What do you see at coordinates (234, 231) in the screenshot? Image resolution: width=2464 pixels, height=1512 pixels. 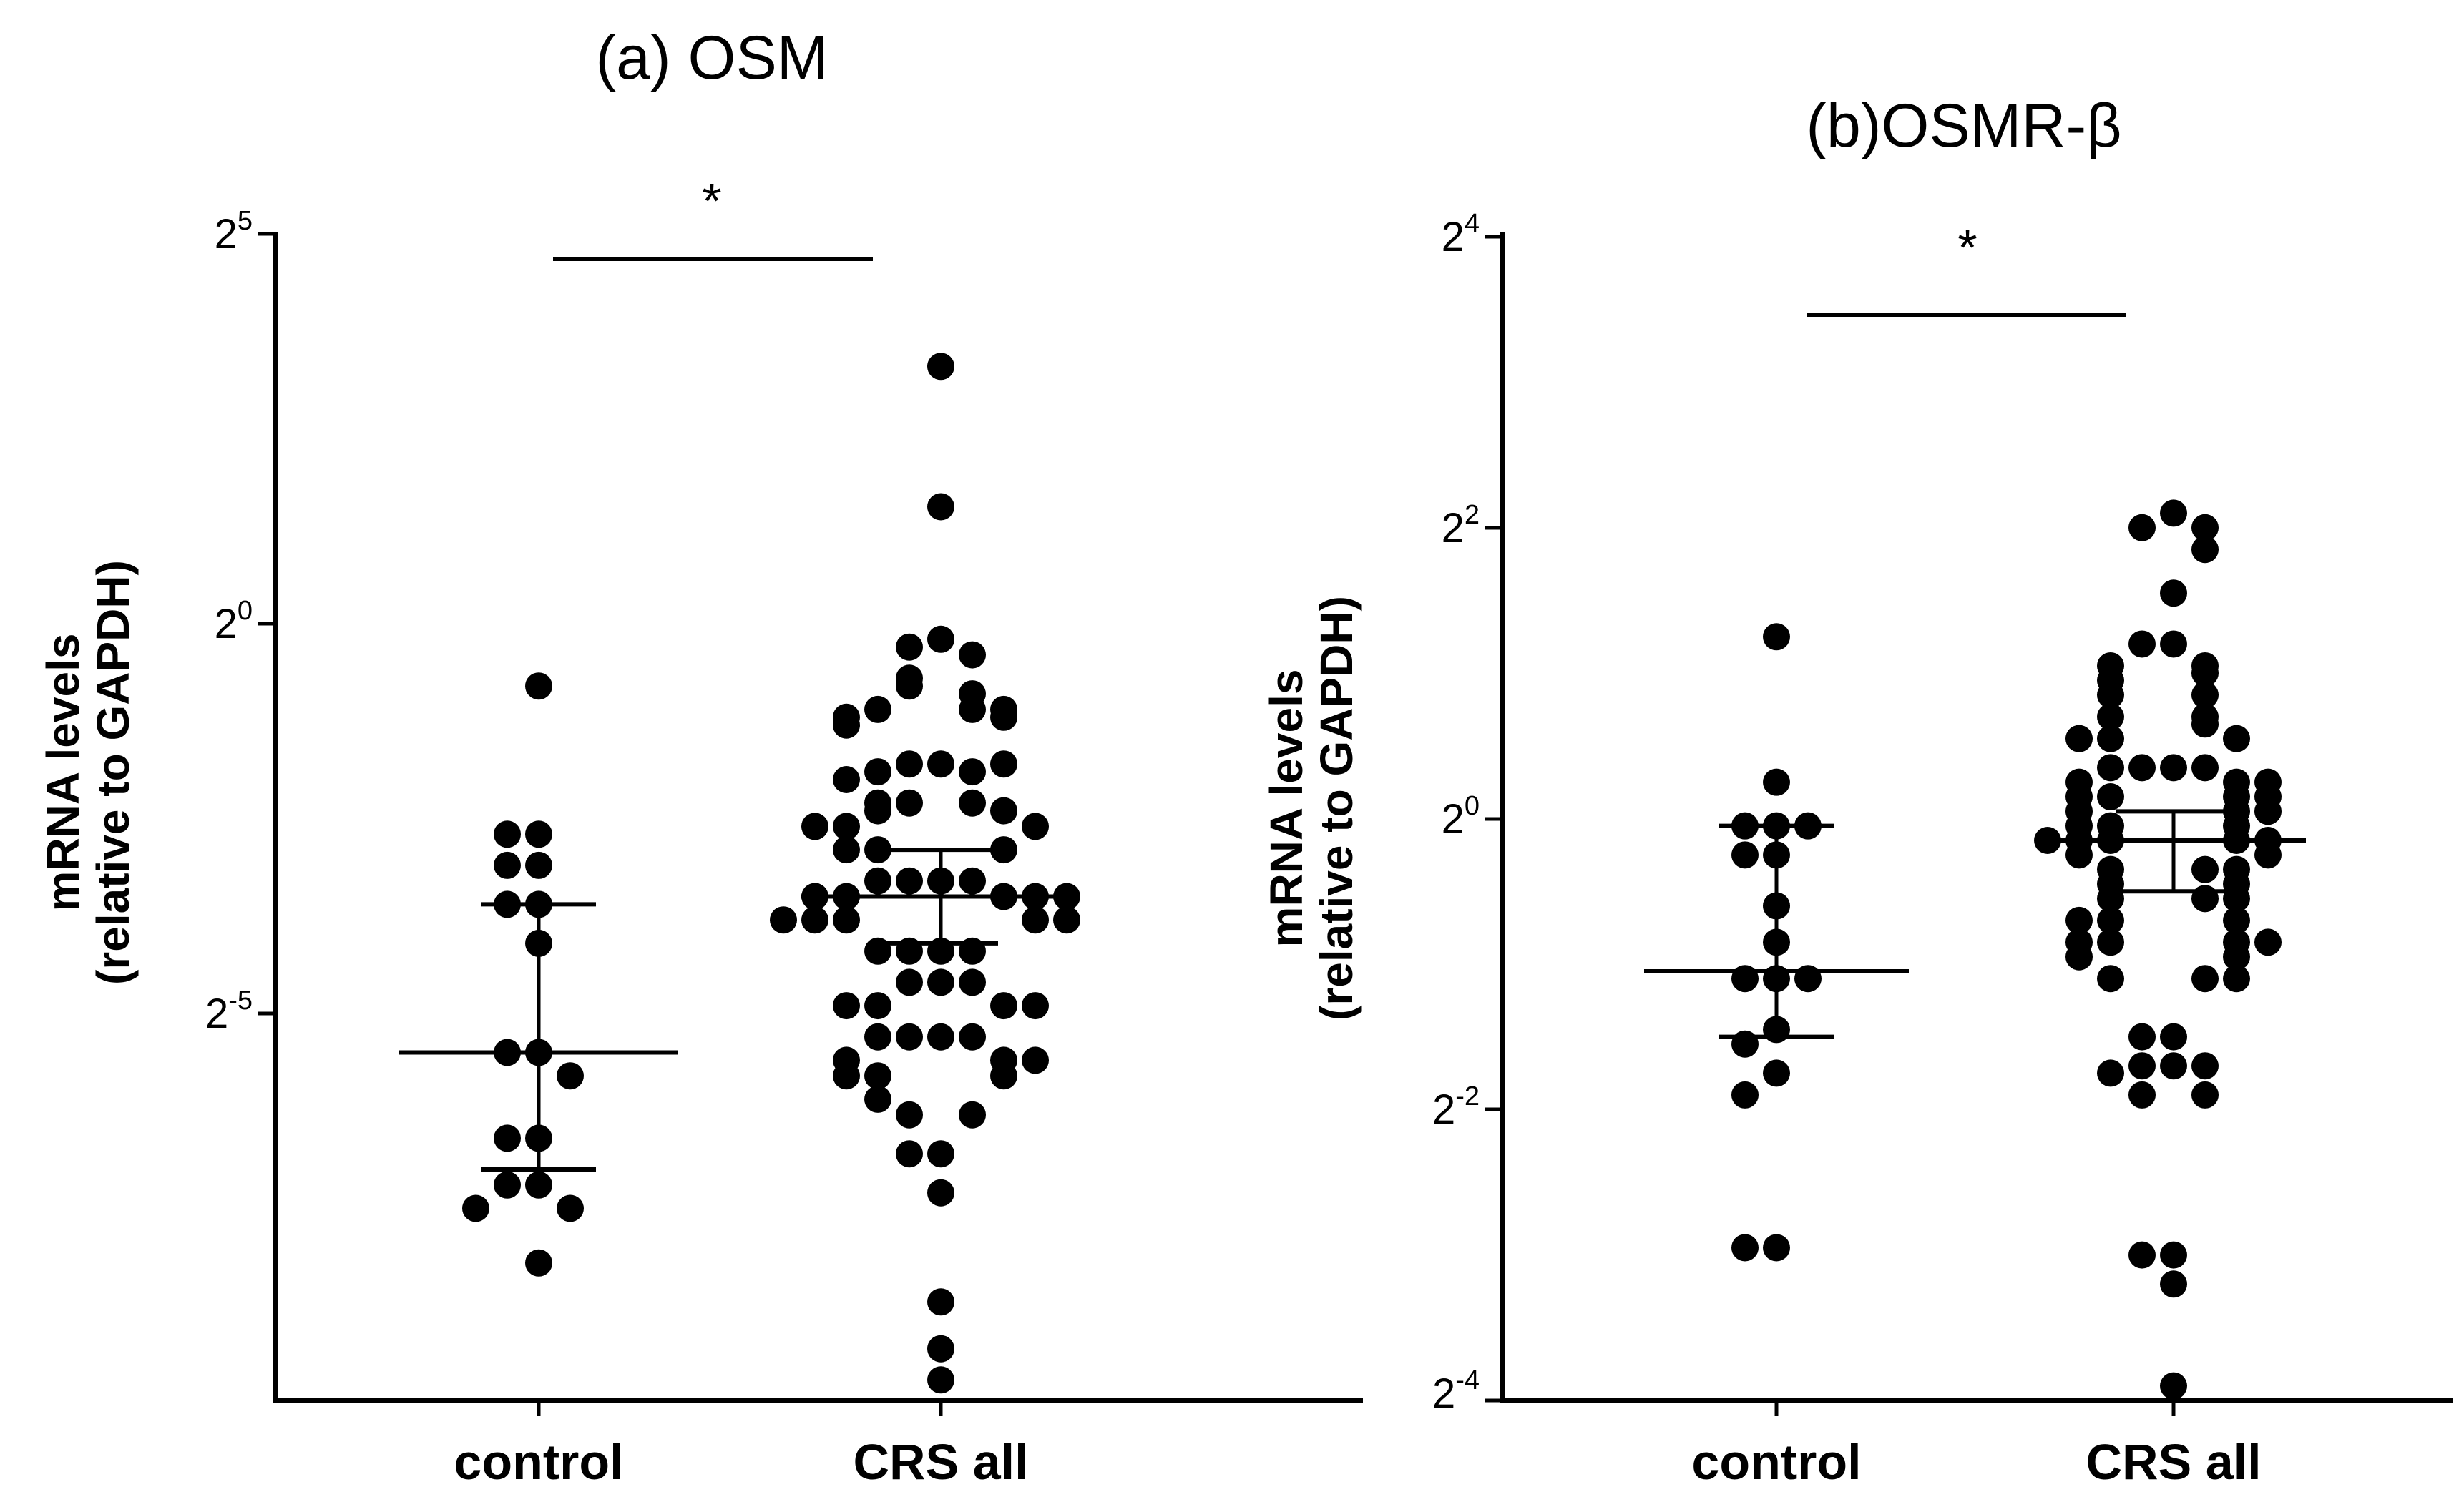 I see `panel-a-ytick-label-0: 25` at bounding box center [234, 231].